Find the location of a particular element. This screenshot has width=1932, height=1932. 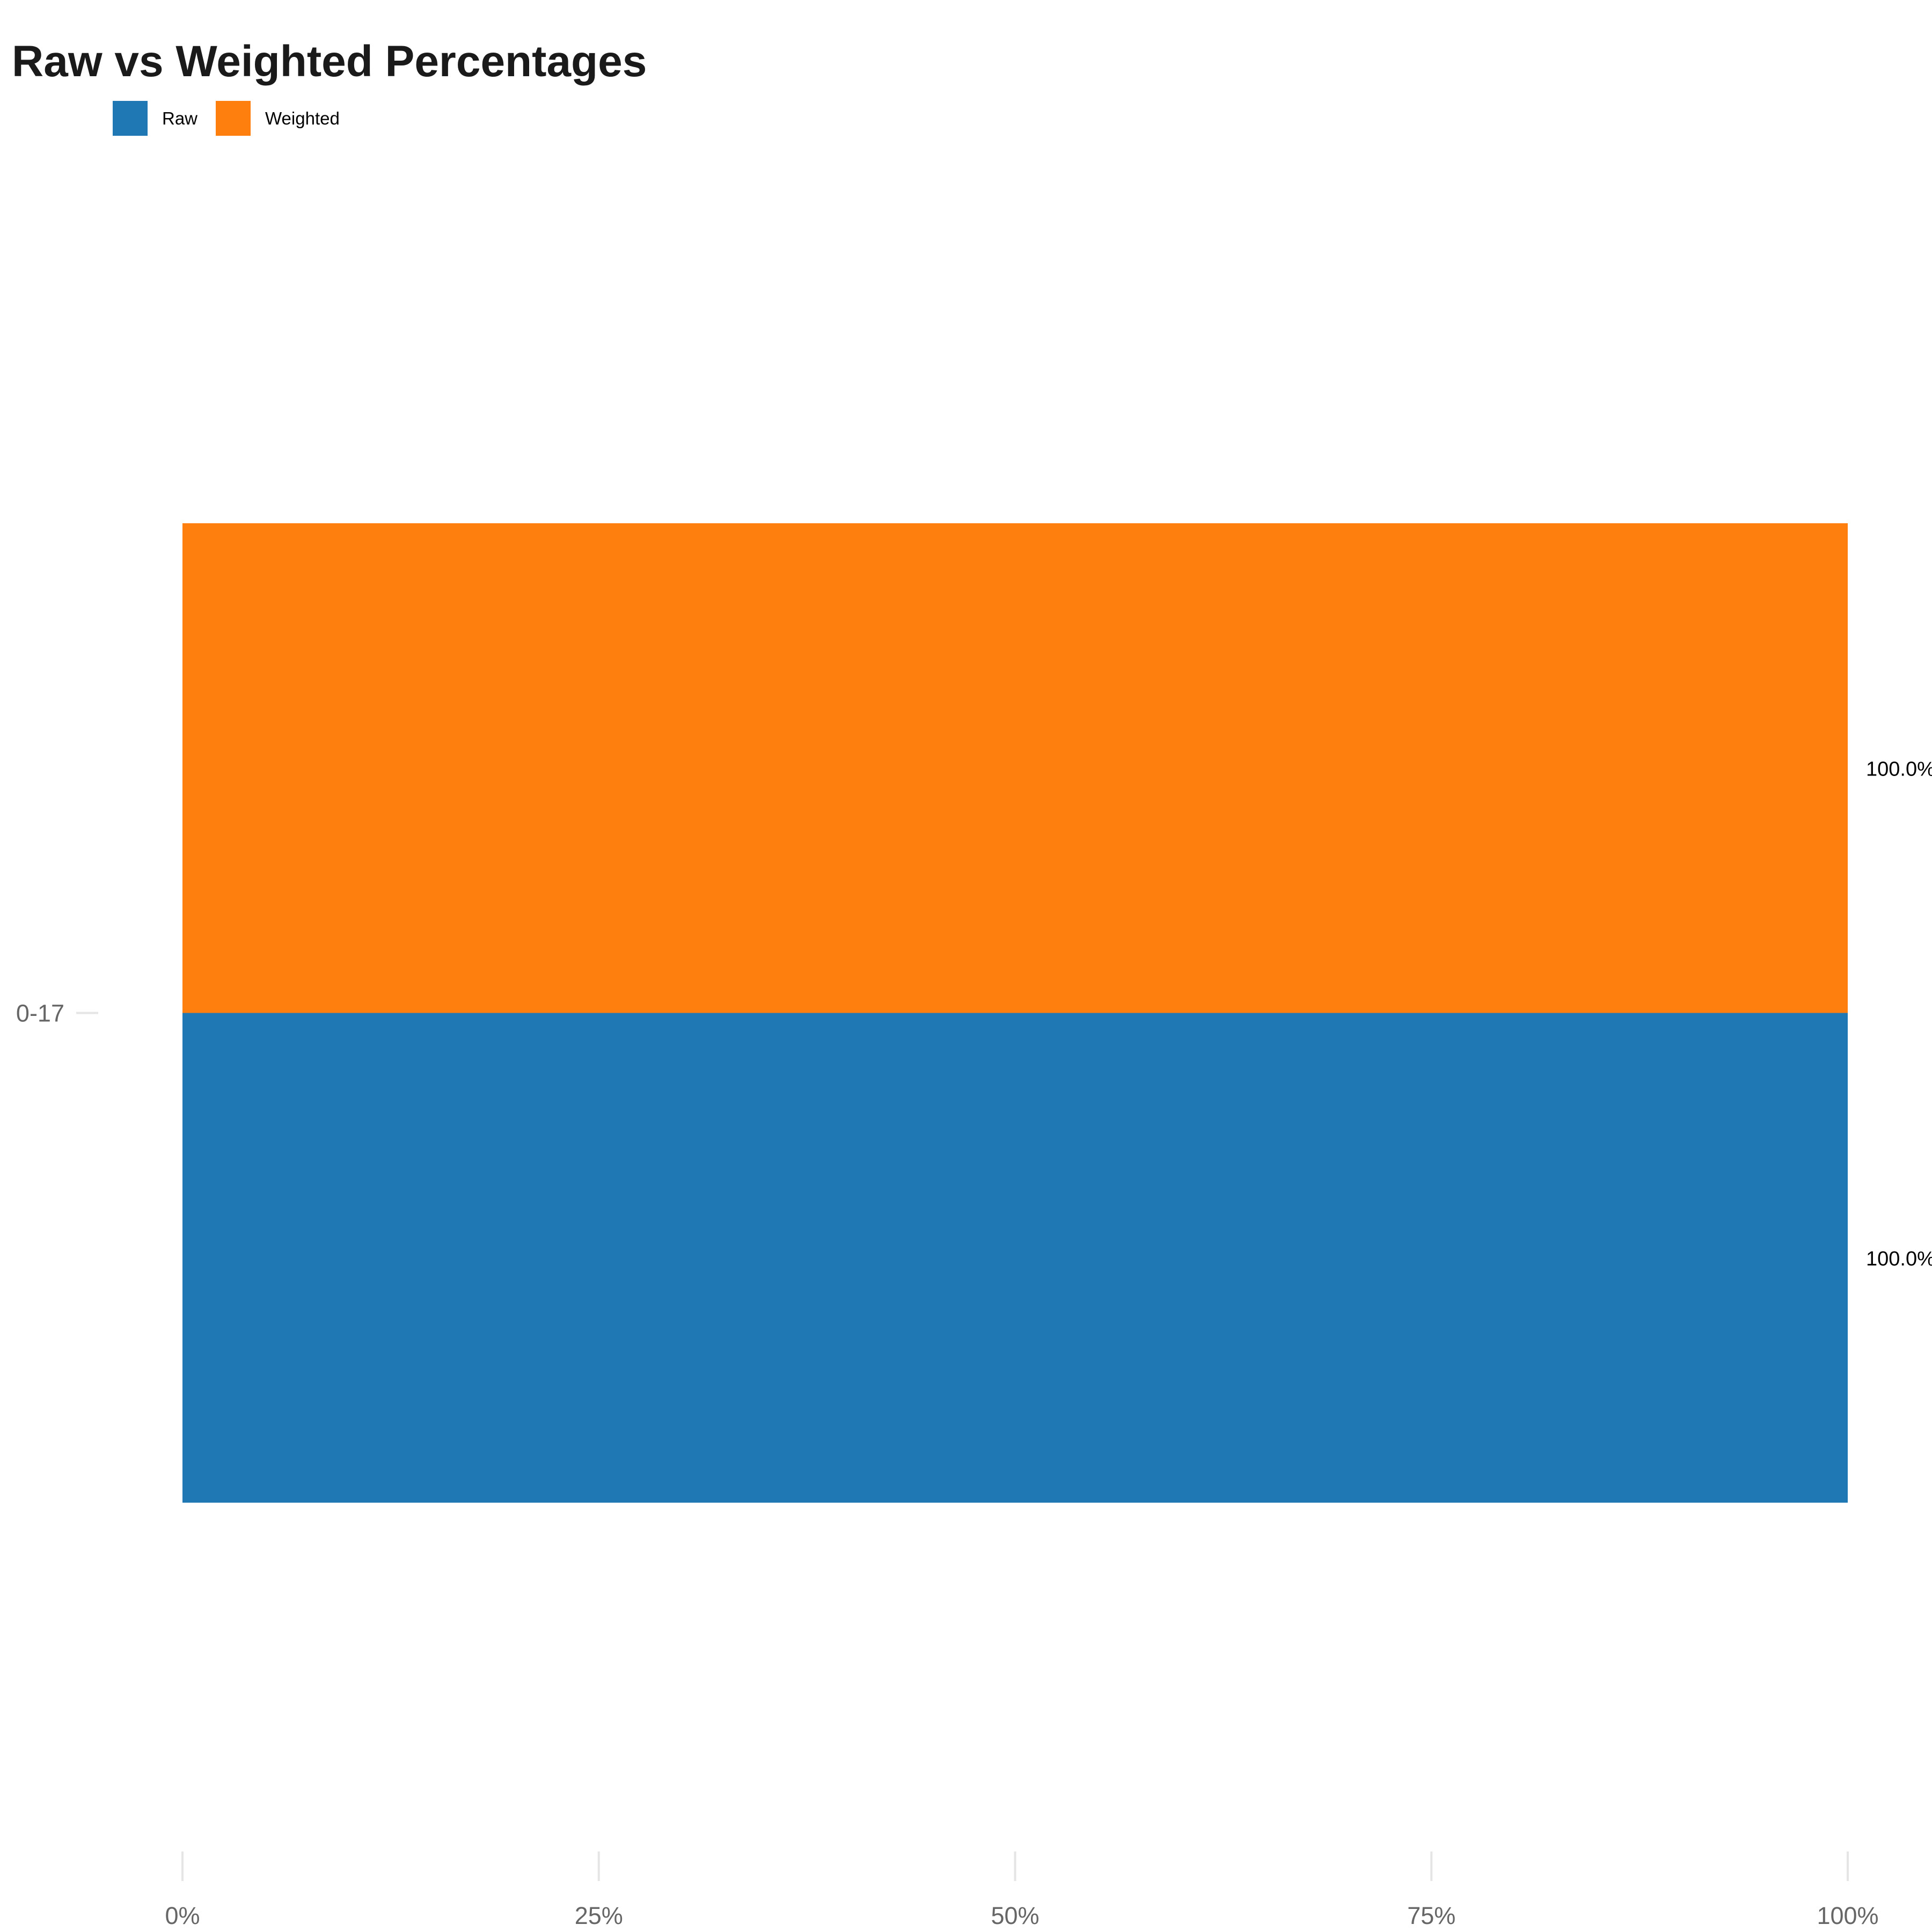

legend-label-raw: Raw is located at coordinates (179, 118).